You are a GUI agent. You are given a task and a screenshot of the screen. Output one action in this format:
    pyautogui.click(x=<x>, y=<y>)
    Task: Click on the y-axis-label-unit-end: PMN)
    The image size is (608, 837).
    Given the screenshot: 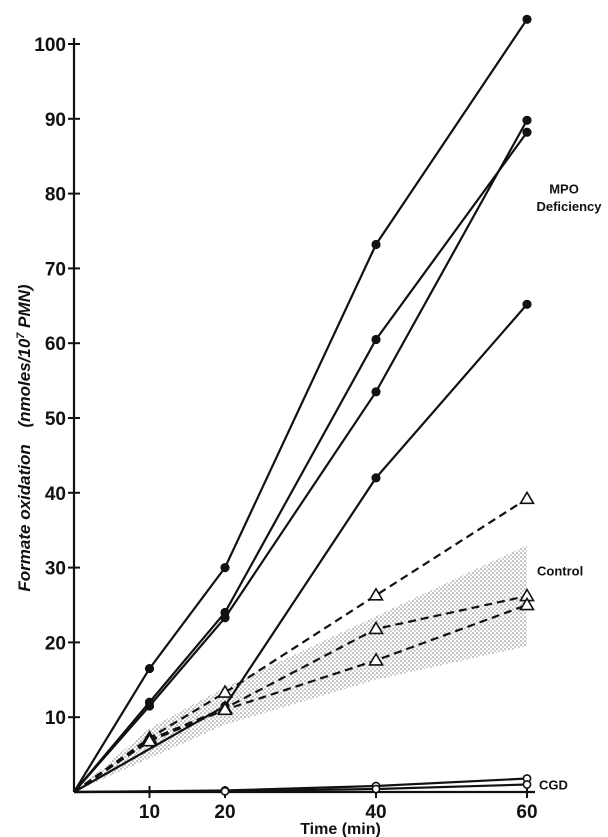 What is the action you would take?
    pyautogui.click(x=24, y=308)
    